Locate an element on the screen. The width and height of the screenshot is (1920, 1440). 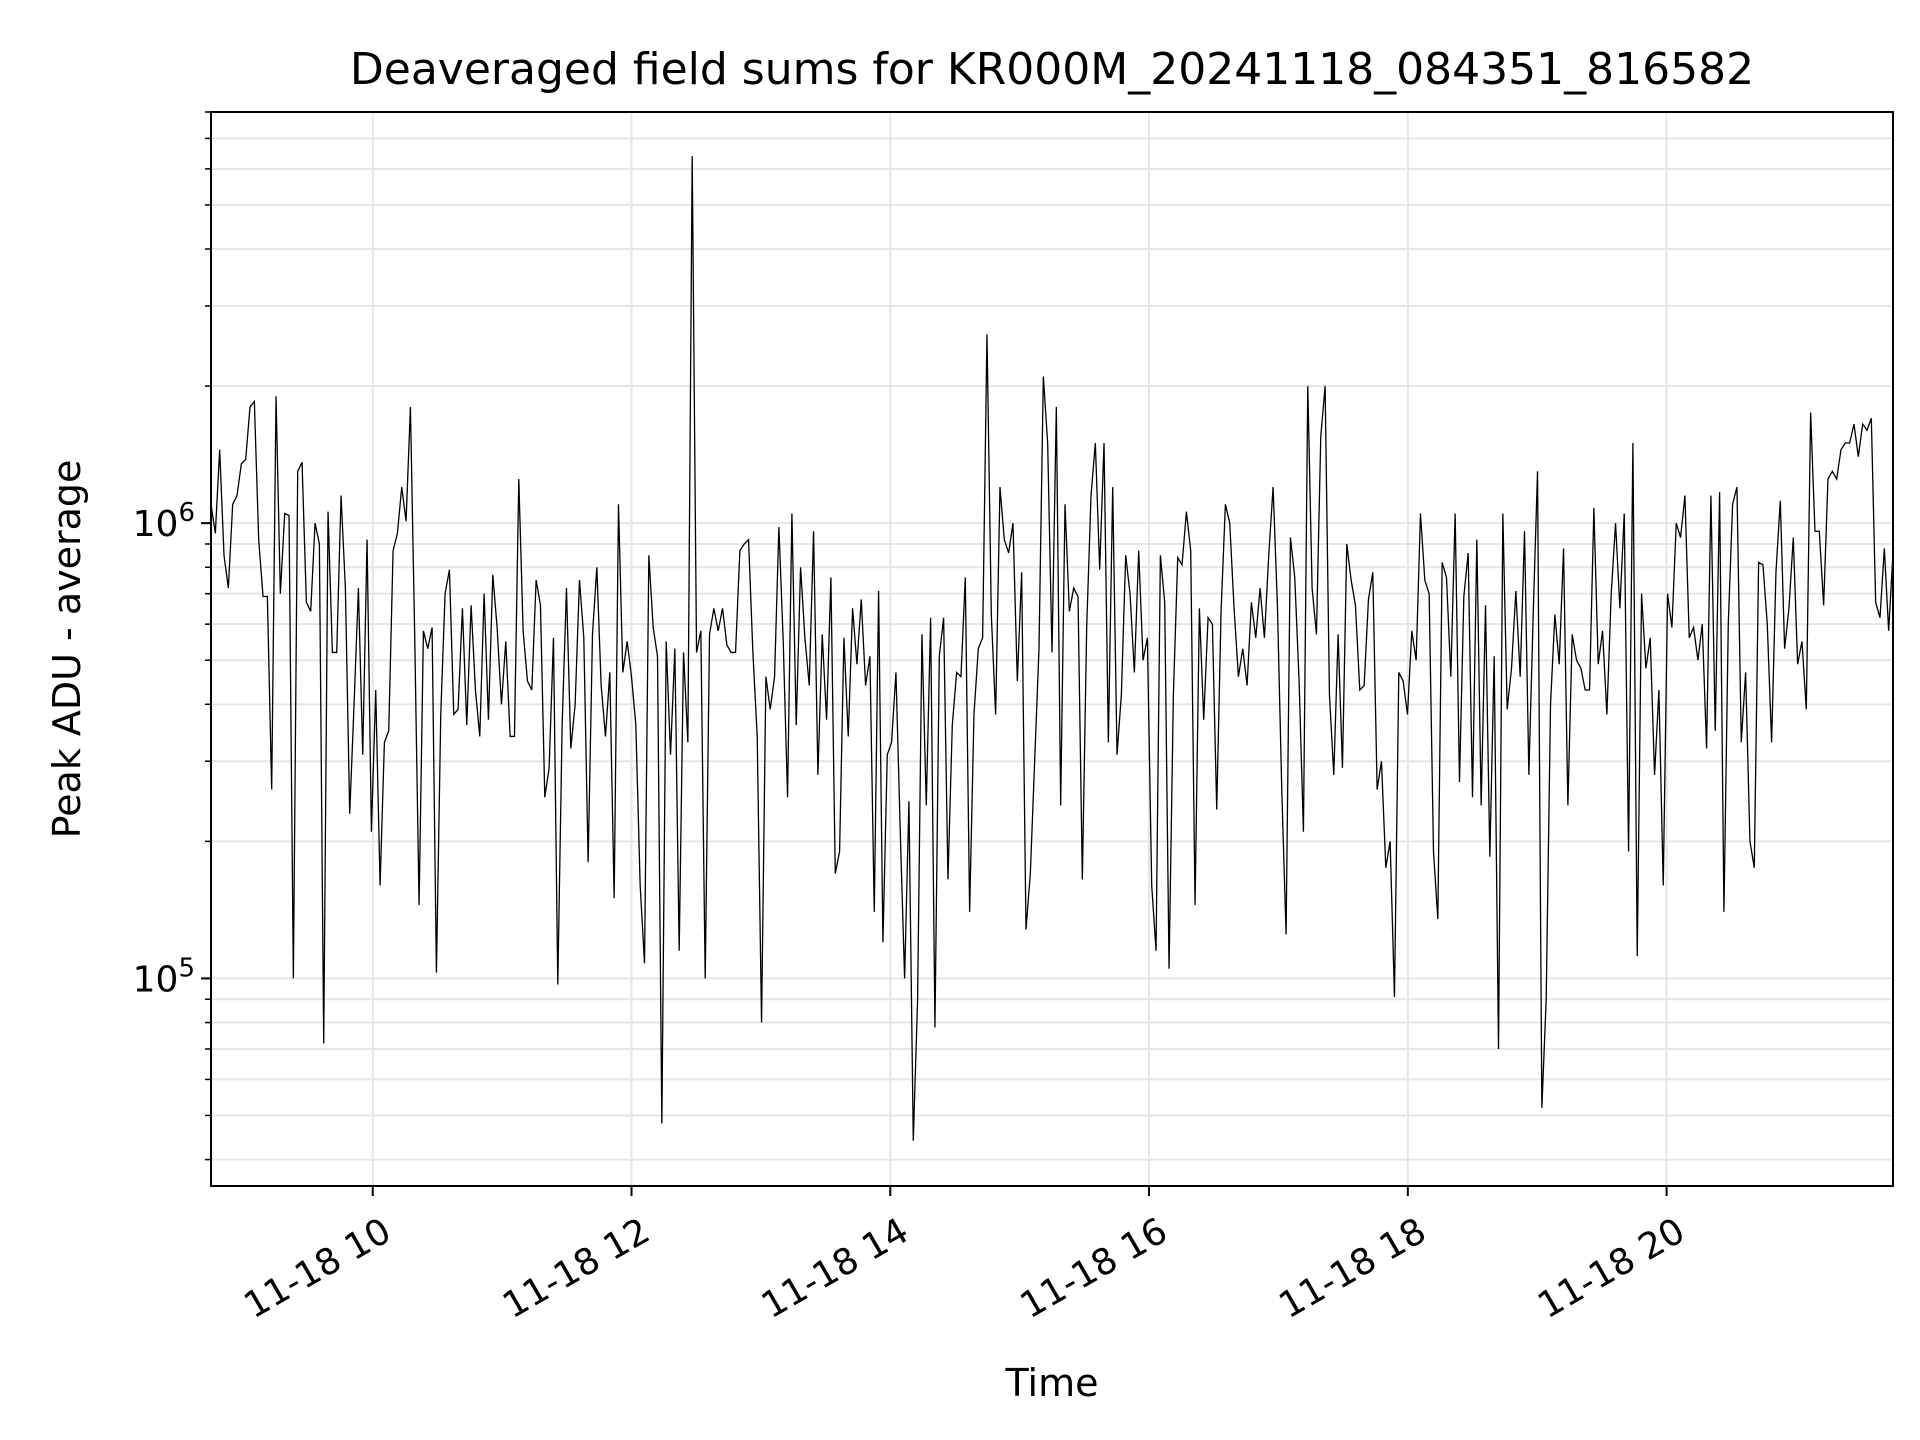
y-tick-label: 10⁶ is located at coordinates (164, 521).